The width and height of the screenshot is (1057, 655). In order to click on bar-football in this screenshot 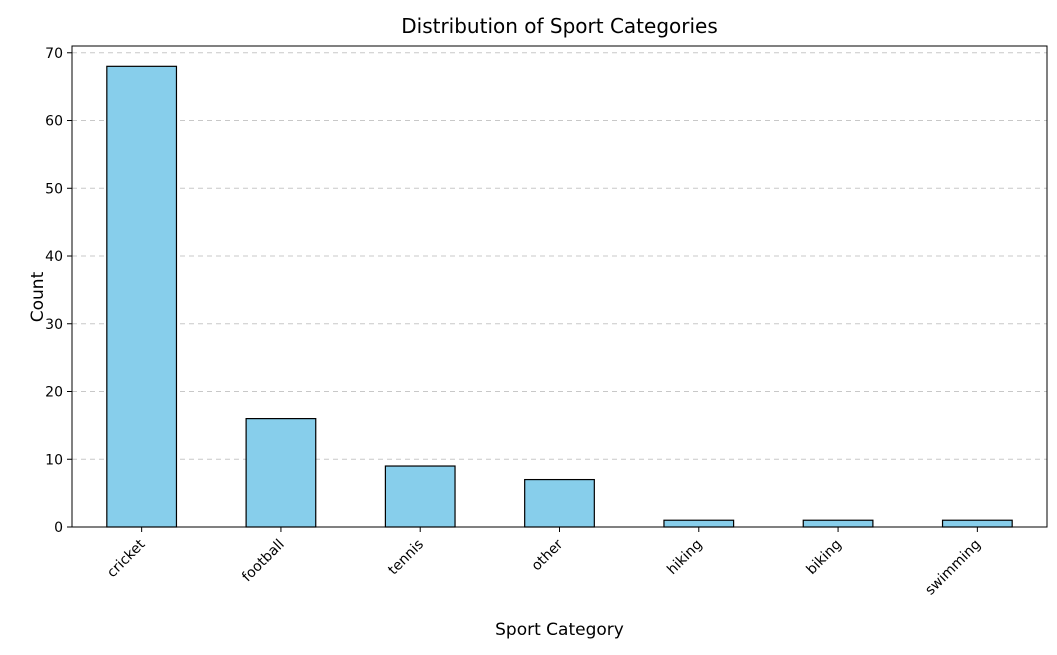, I will do `click(281, 473)`.